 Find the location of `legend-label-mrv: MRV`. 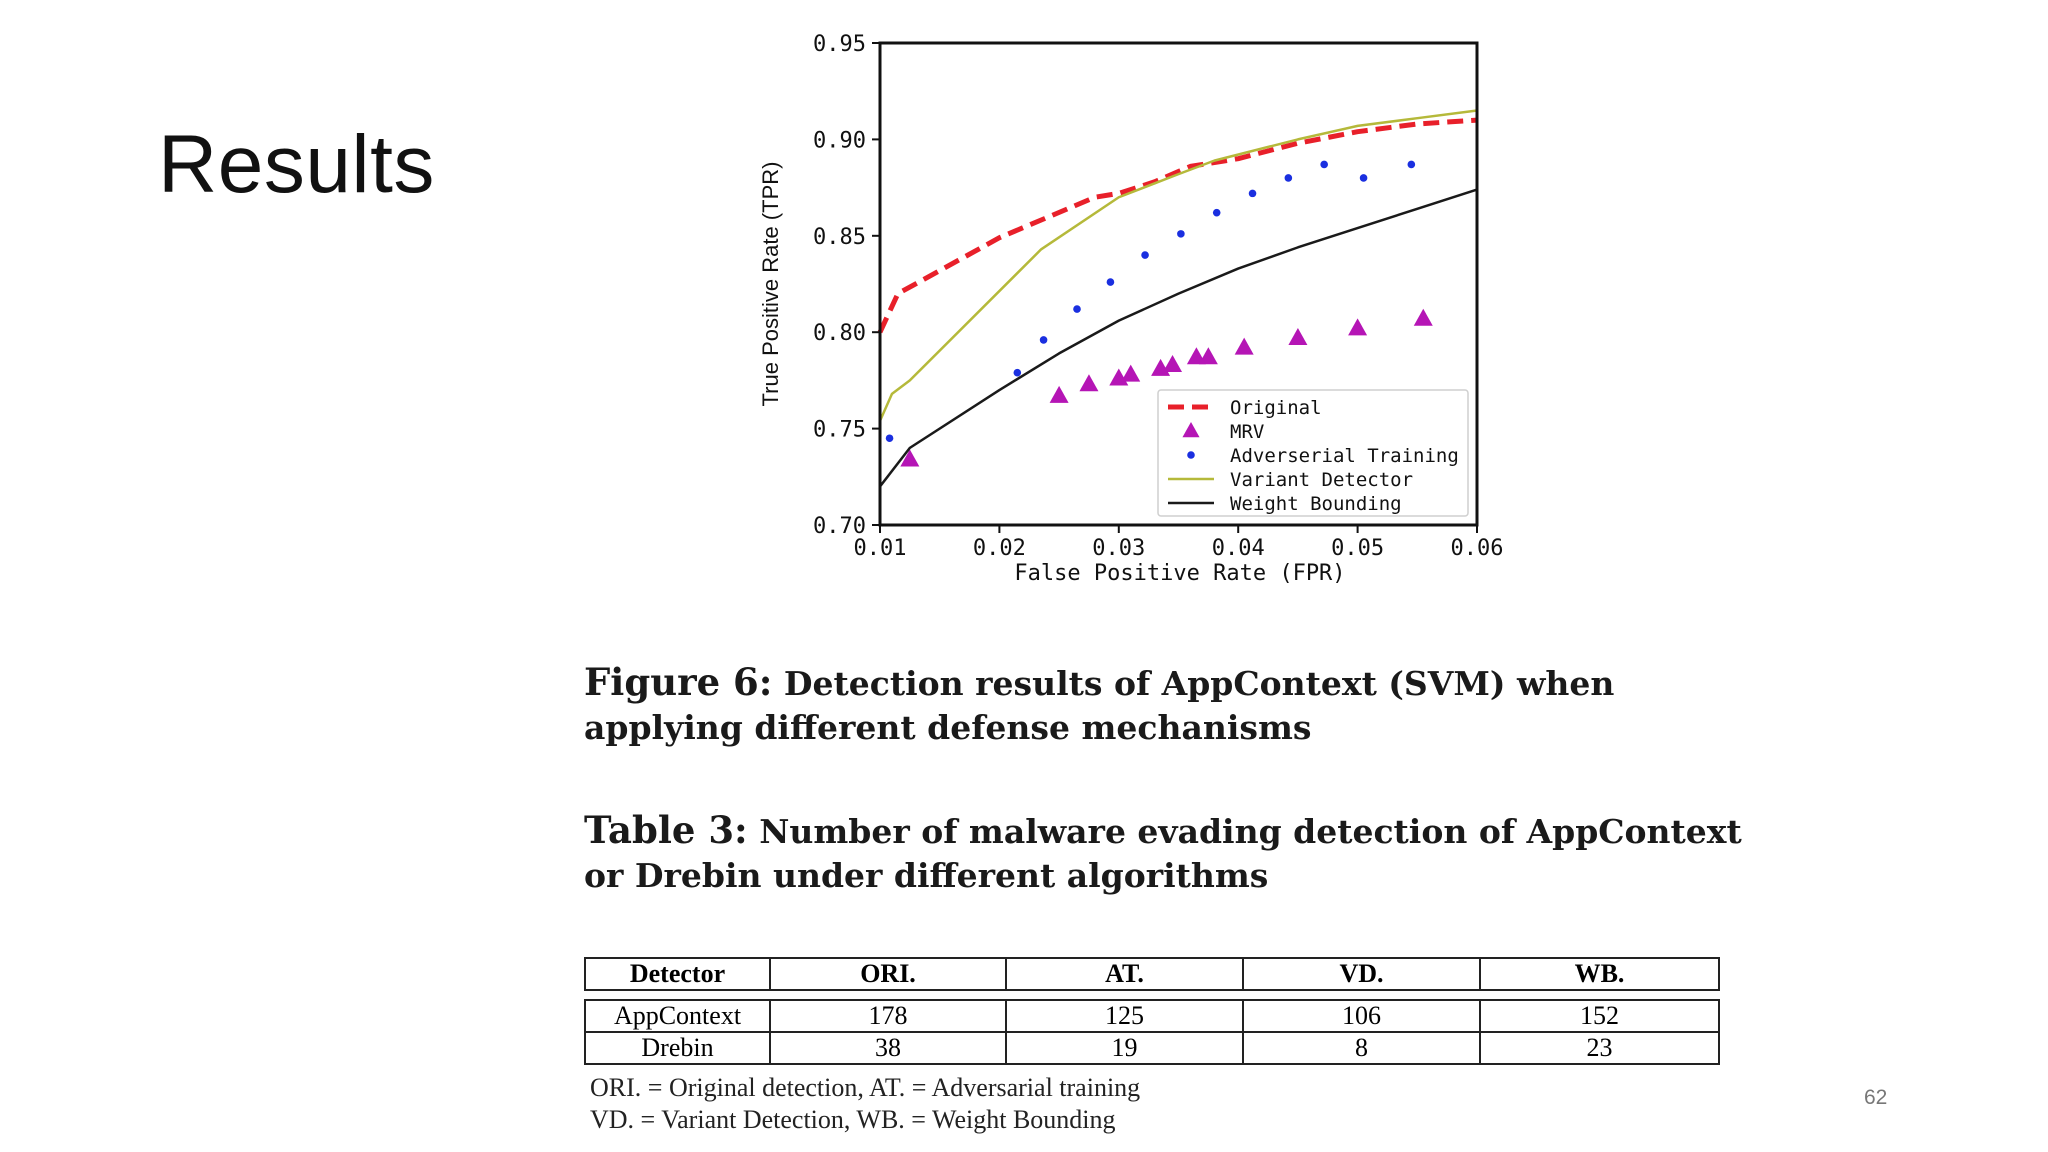

legend-label-mrv: MRV is located at coordinates (1247, 432).